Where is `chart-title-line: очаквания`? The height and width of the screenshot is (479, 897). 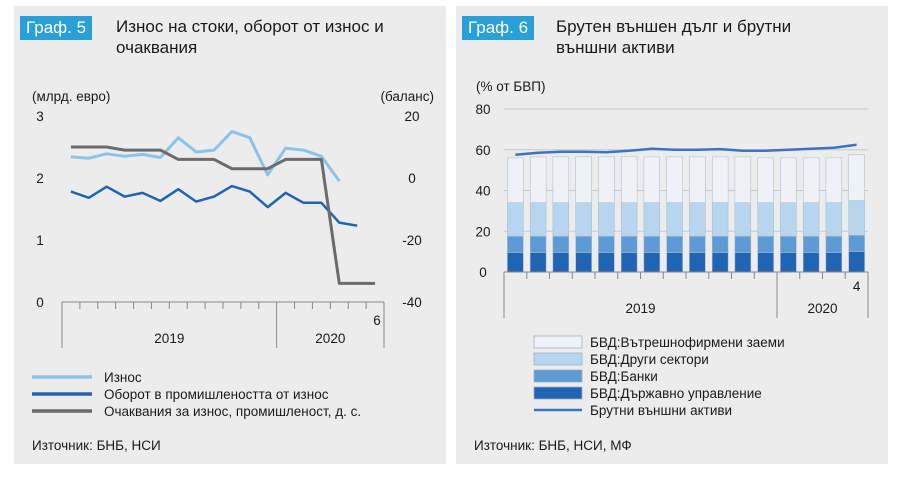 chart-title-line: очаквания is located at coordinates (157, 47).